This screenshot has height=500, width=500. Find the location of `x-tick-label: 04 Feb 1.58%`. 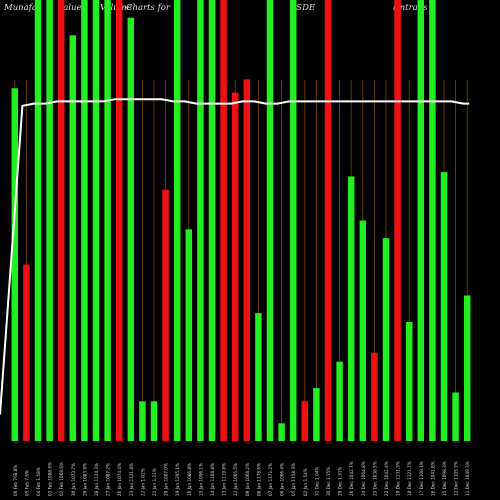

x-tick-label: 04 Feb 1.58% is located at coordinates (38, 481).